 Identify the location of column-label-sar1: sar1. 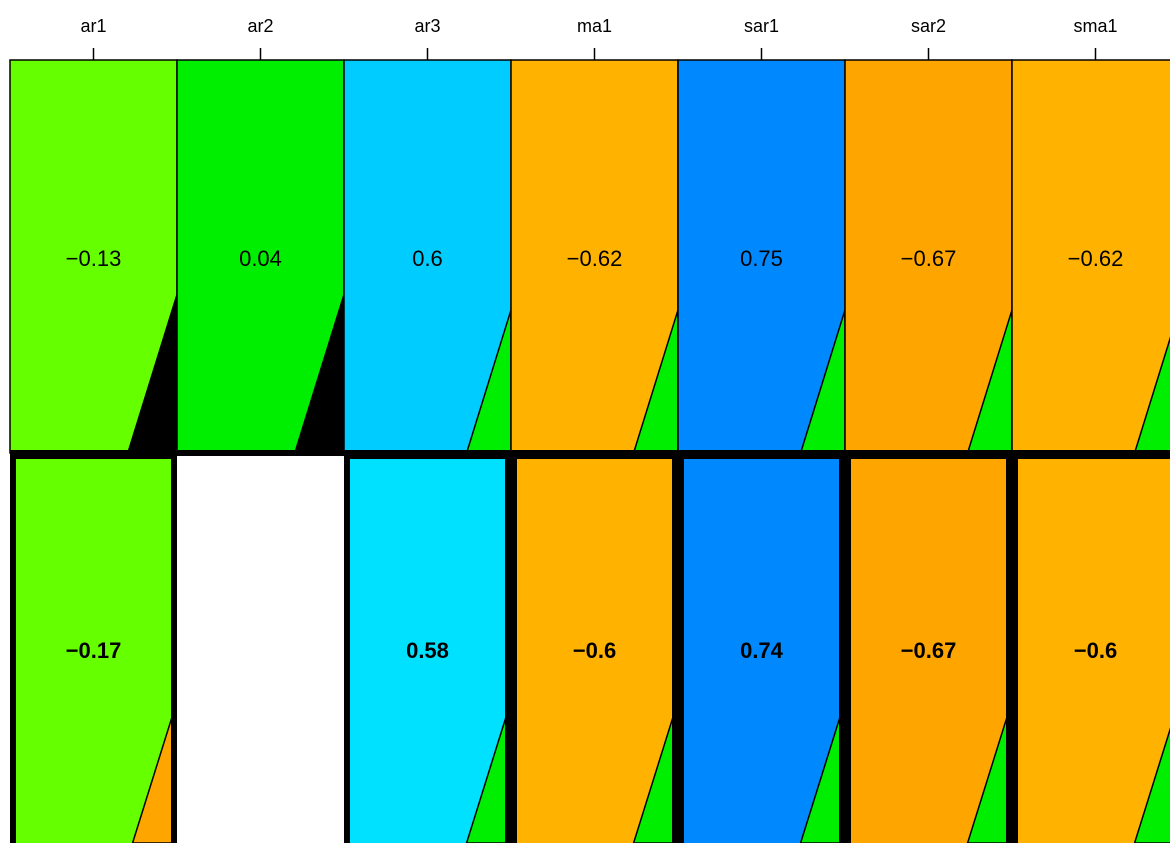
(761, 26).